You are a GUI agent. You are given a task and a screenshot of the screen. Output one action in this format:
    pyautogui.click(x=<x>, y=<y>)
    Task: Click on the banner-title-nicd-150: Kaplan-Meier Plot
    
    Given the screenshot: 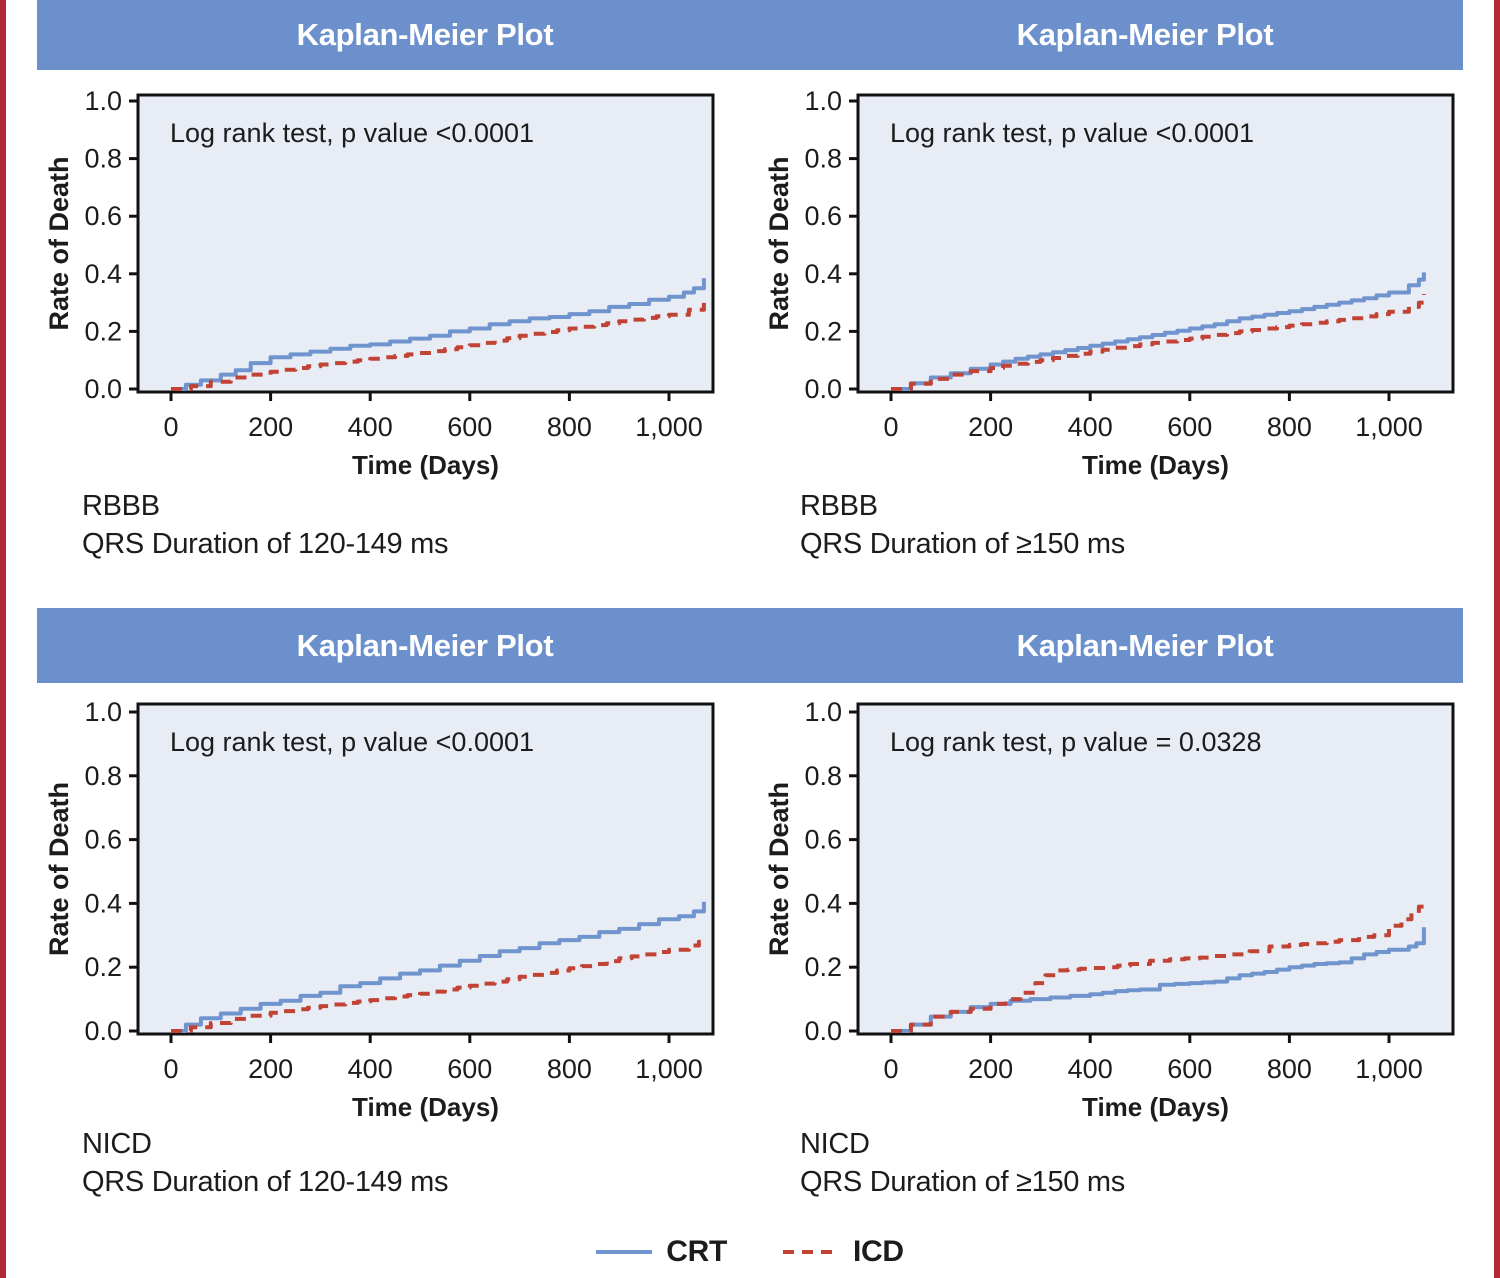 What is the action you would take?
    pyautogui.click(x=1145, y=645)
    